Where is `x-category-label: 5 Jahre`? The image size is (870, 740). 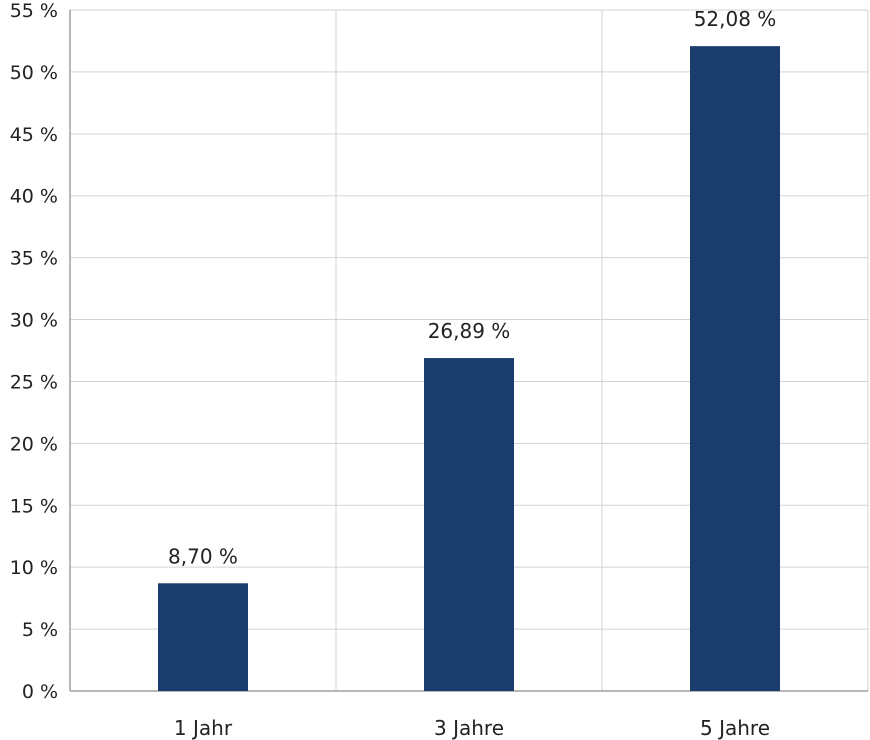 x-category-label: 5 Jahre is located at coordinates (735, 728).